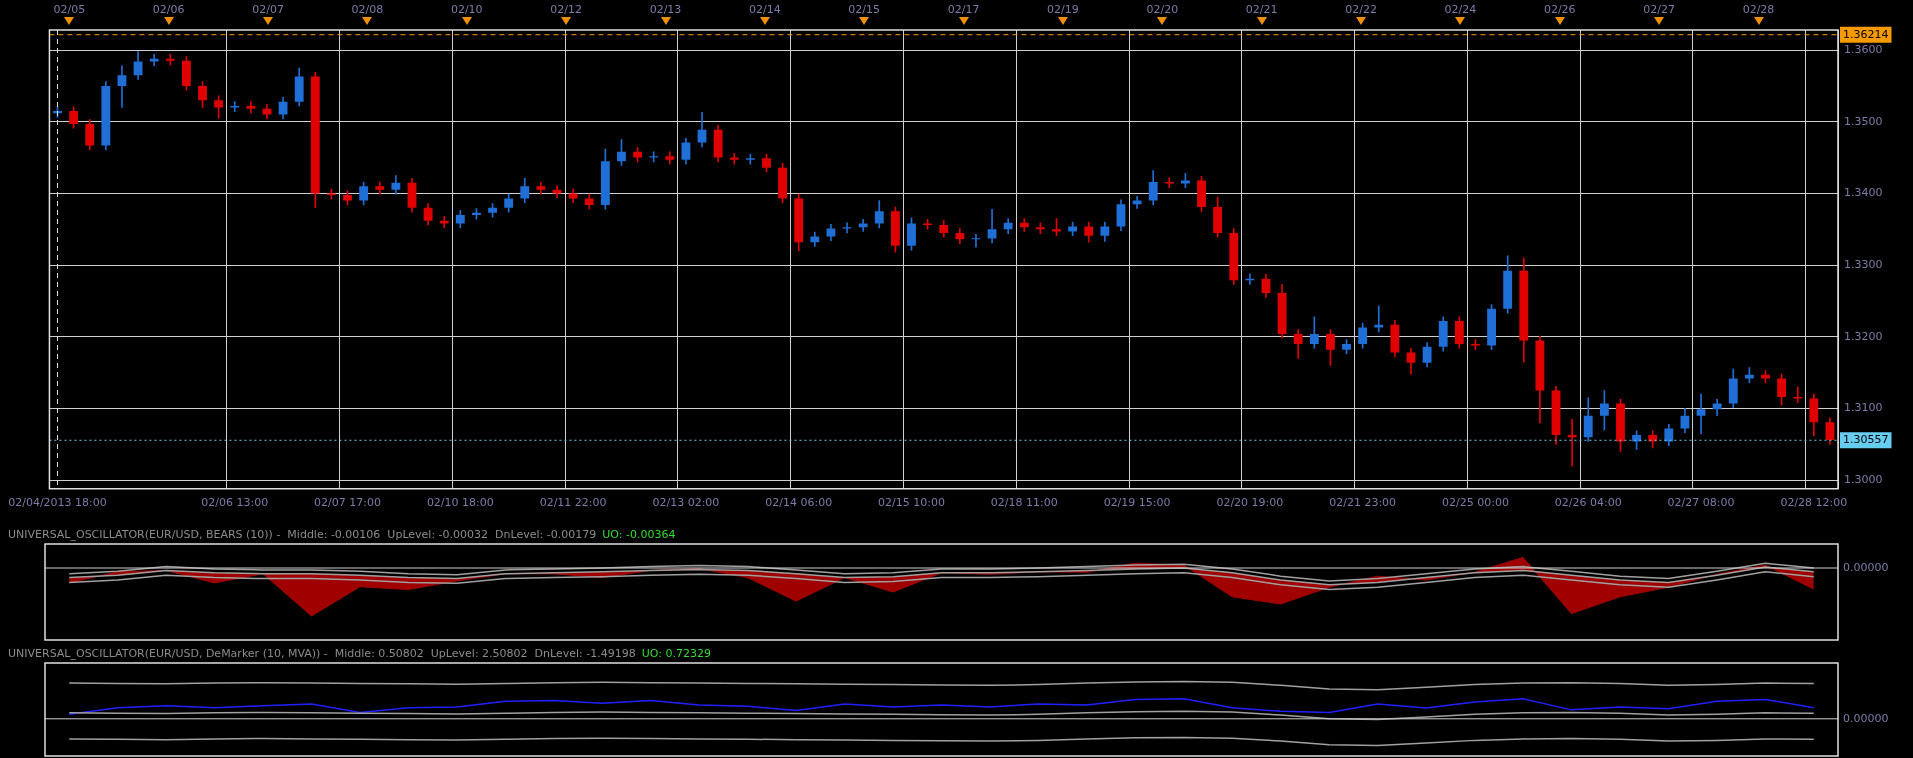  What do you see at coordinates (1588, 503) in the screenshot?
I see `x-tick-label: 02/26 04:00` at bounding box center [1588, 503].